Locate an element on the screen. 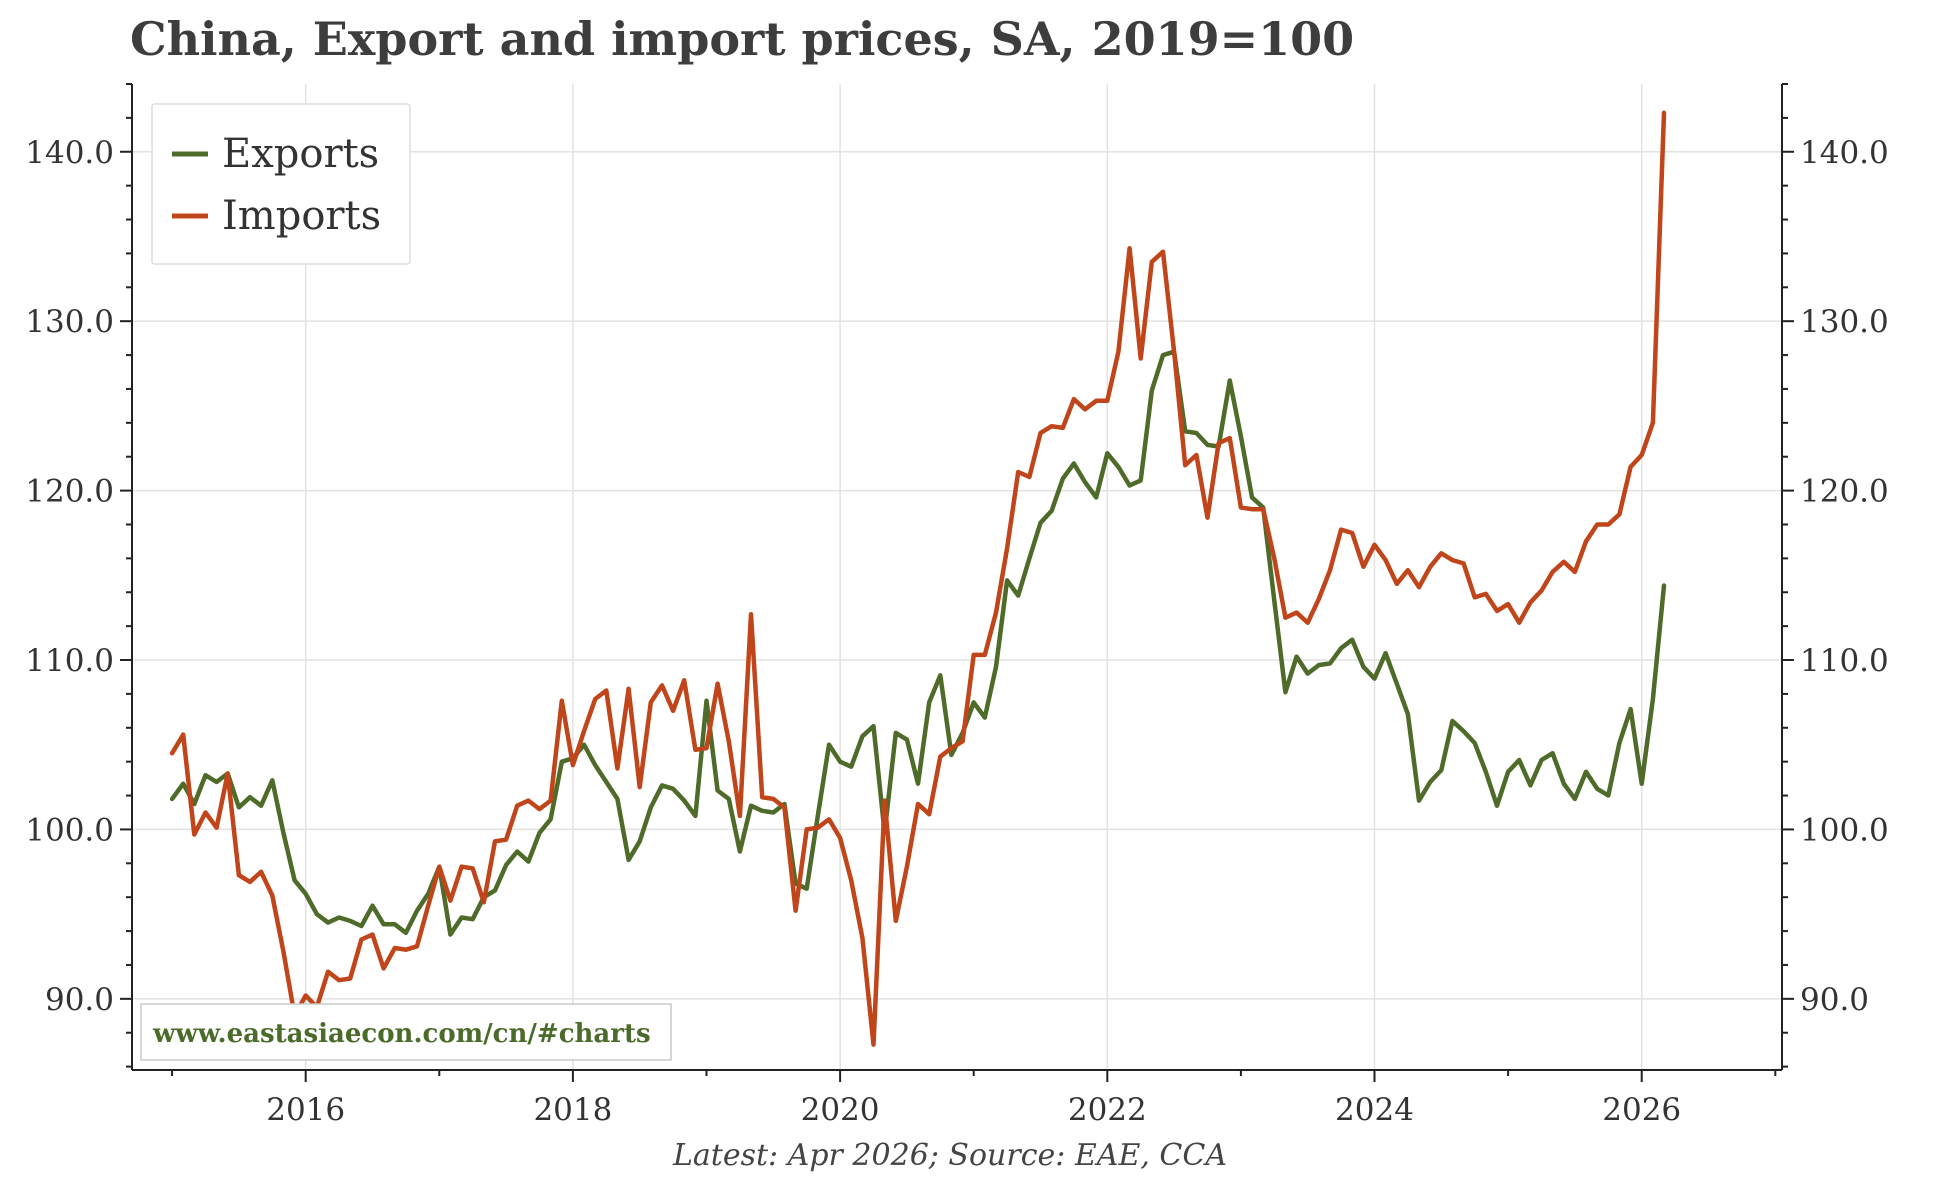 The height and width of the screenshot is (1178, 1944). watermark-box: www.eastasiaecon.com/cn/#charts is located at coordinates (406, 1032).